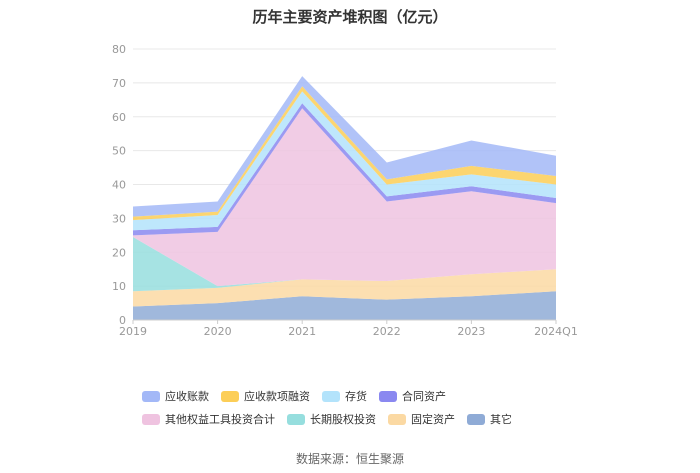 This screenshot has height=473, width=700. I want to click on series-area-固定资产, so click(344, 288).